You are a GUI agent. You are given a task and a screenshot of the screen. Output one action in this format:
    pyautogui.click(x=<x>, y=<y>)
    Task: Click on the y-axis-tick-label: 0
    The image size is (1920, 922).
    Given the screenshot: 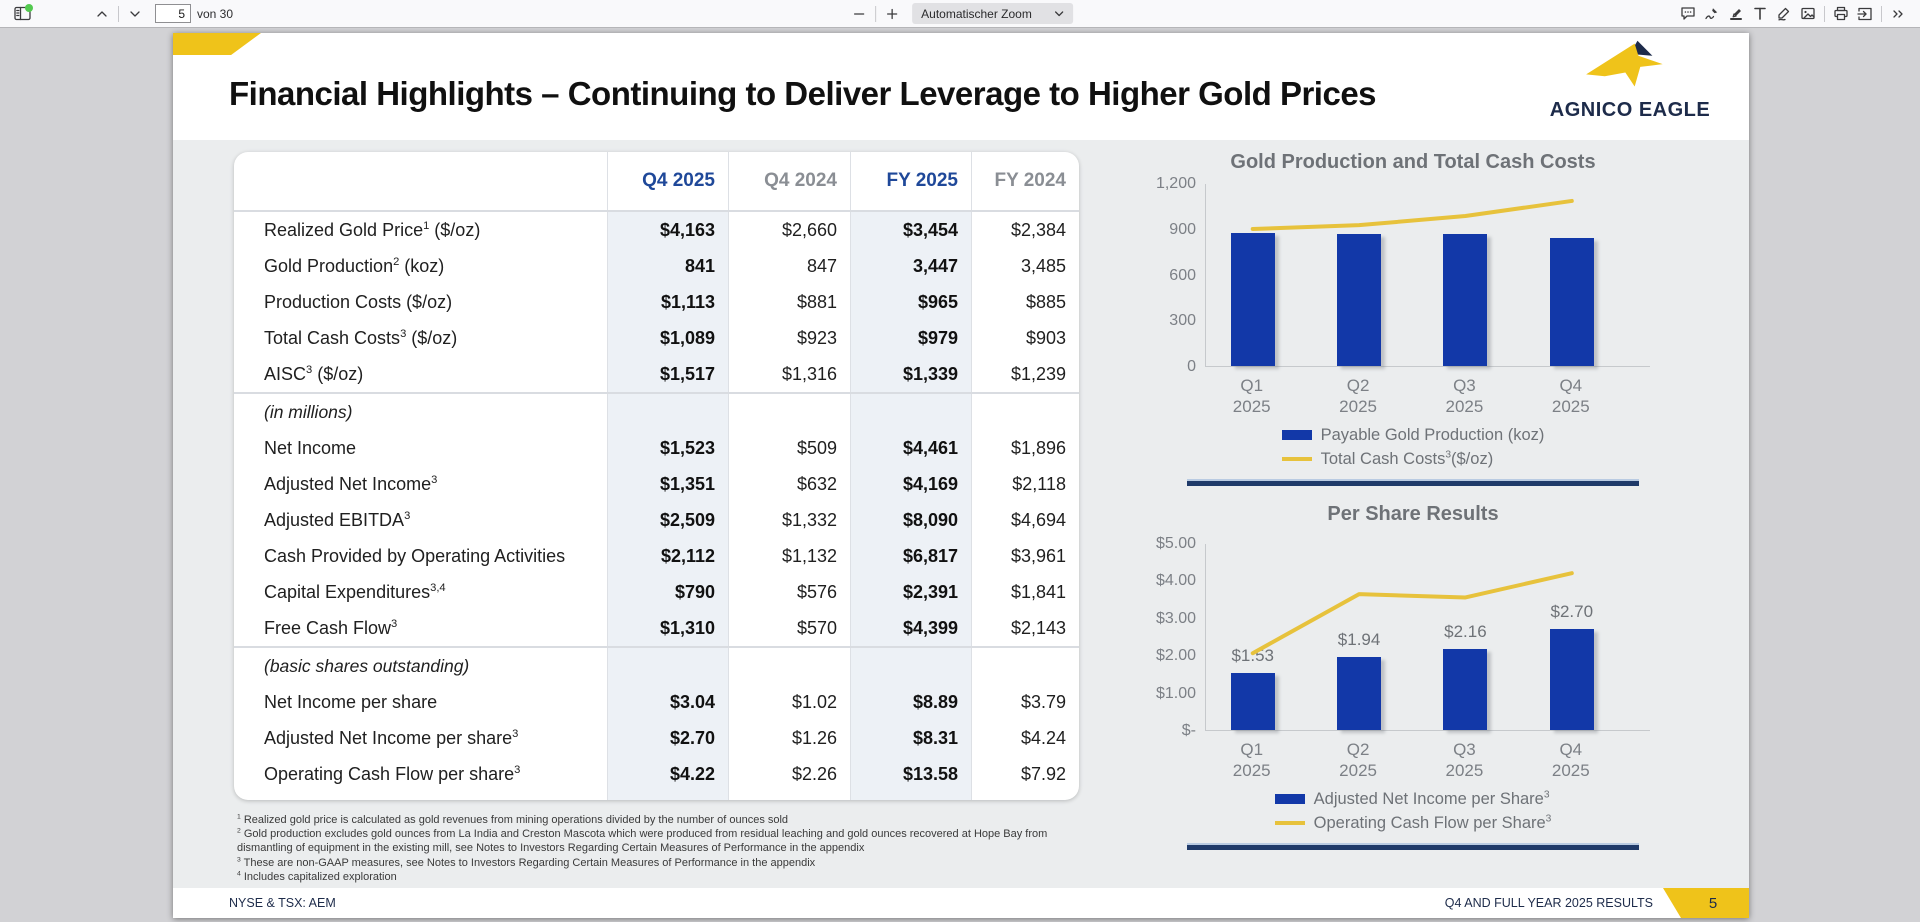 What is the action you would take?
    pyautogui.click(x=1191, y=366)
    